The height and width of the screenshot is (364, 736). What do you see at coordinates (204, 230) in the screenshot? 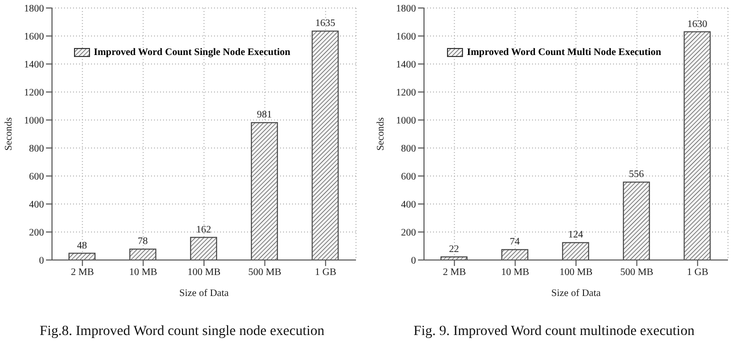
I see `data-label: 162` at bounding box center [204, 230].